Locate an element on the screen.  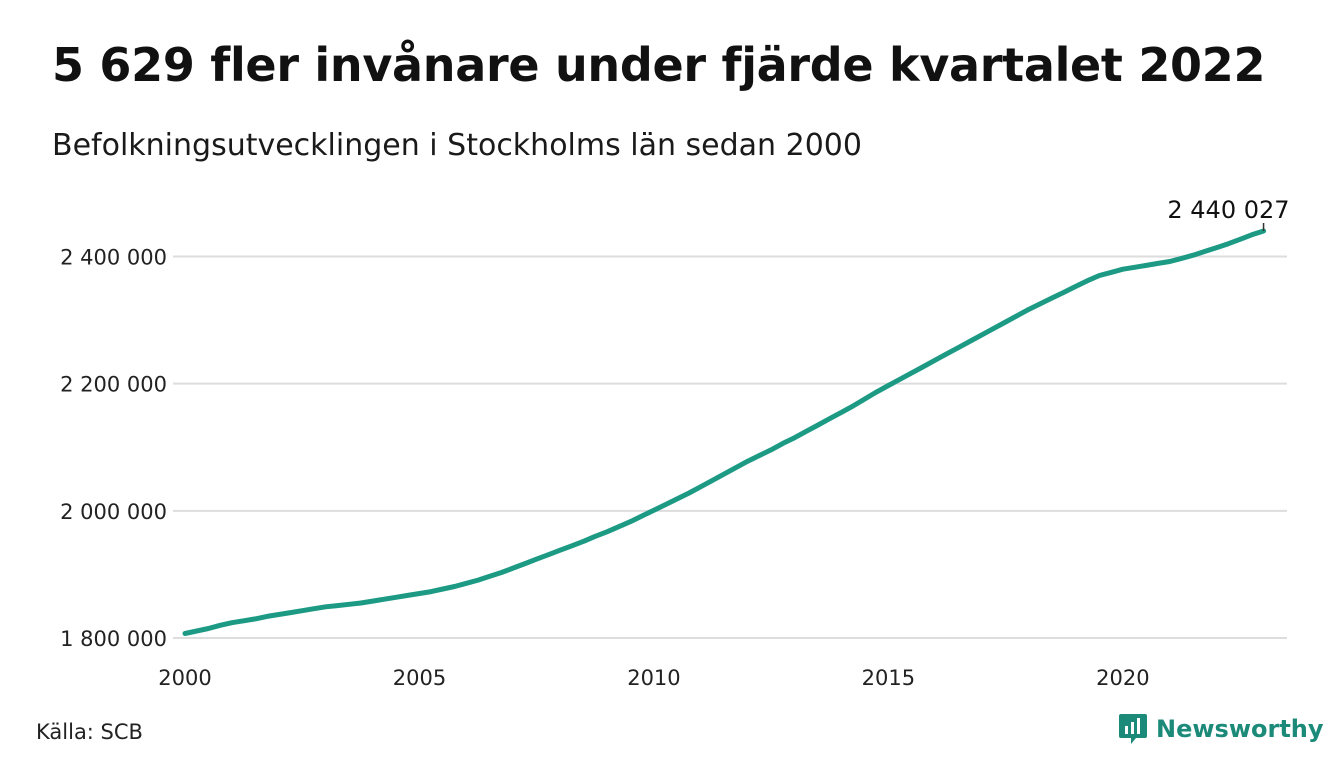
x-tick-label: 2010 is located at coordinates (653, 678).